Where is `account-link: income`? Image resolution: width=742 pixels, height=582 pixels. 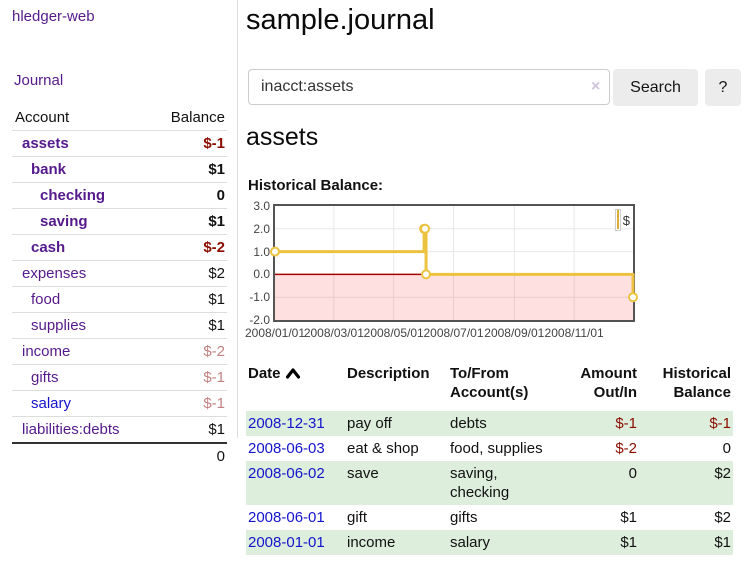
account-link: income is located at coordinates (46, 351).